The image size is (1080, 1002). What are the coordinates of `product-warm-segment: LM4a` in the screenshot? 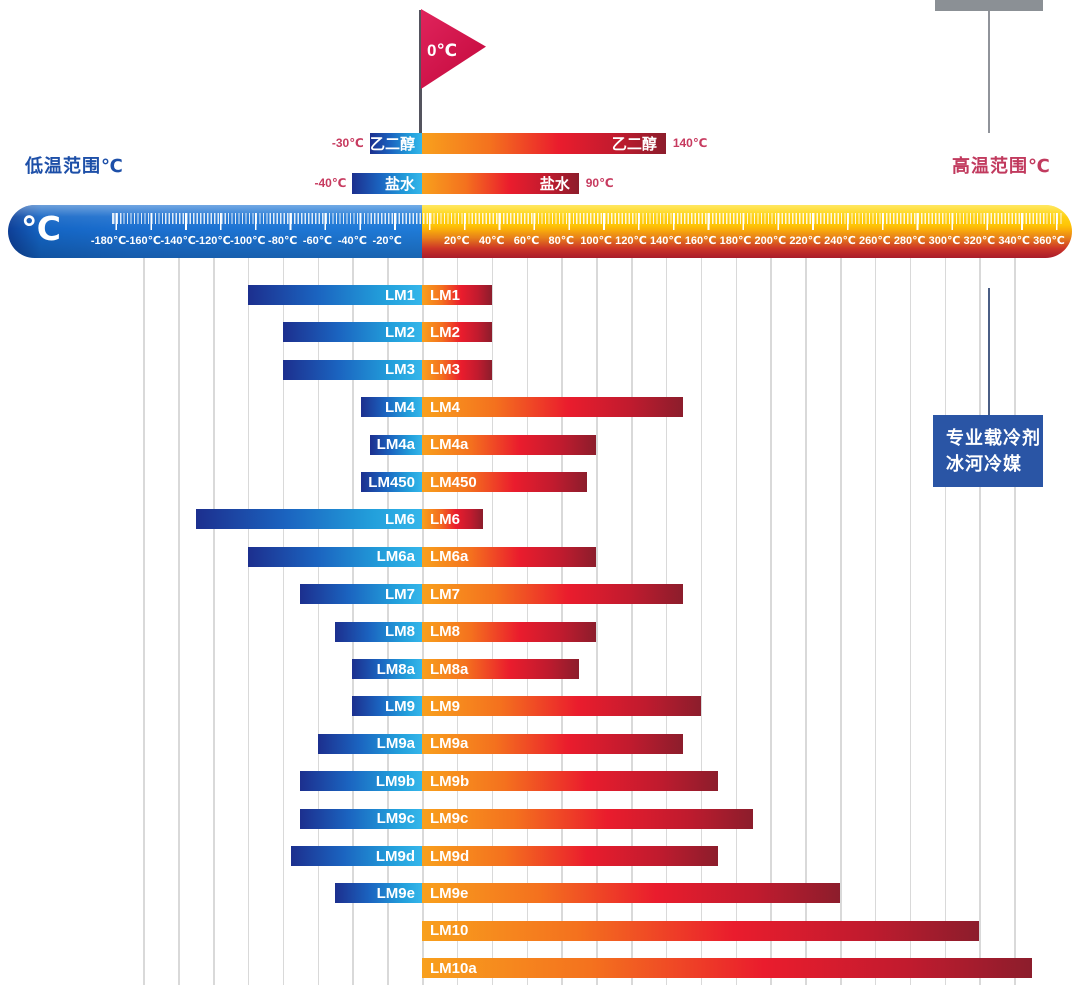 It's located at (509, 444).